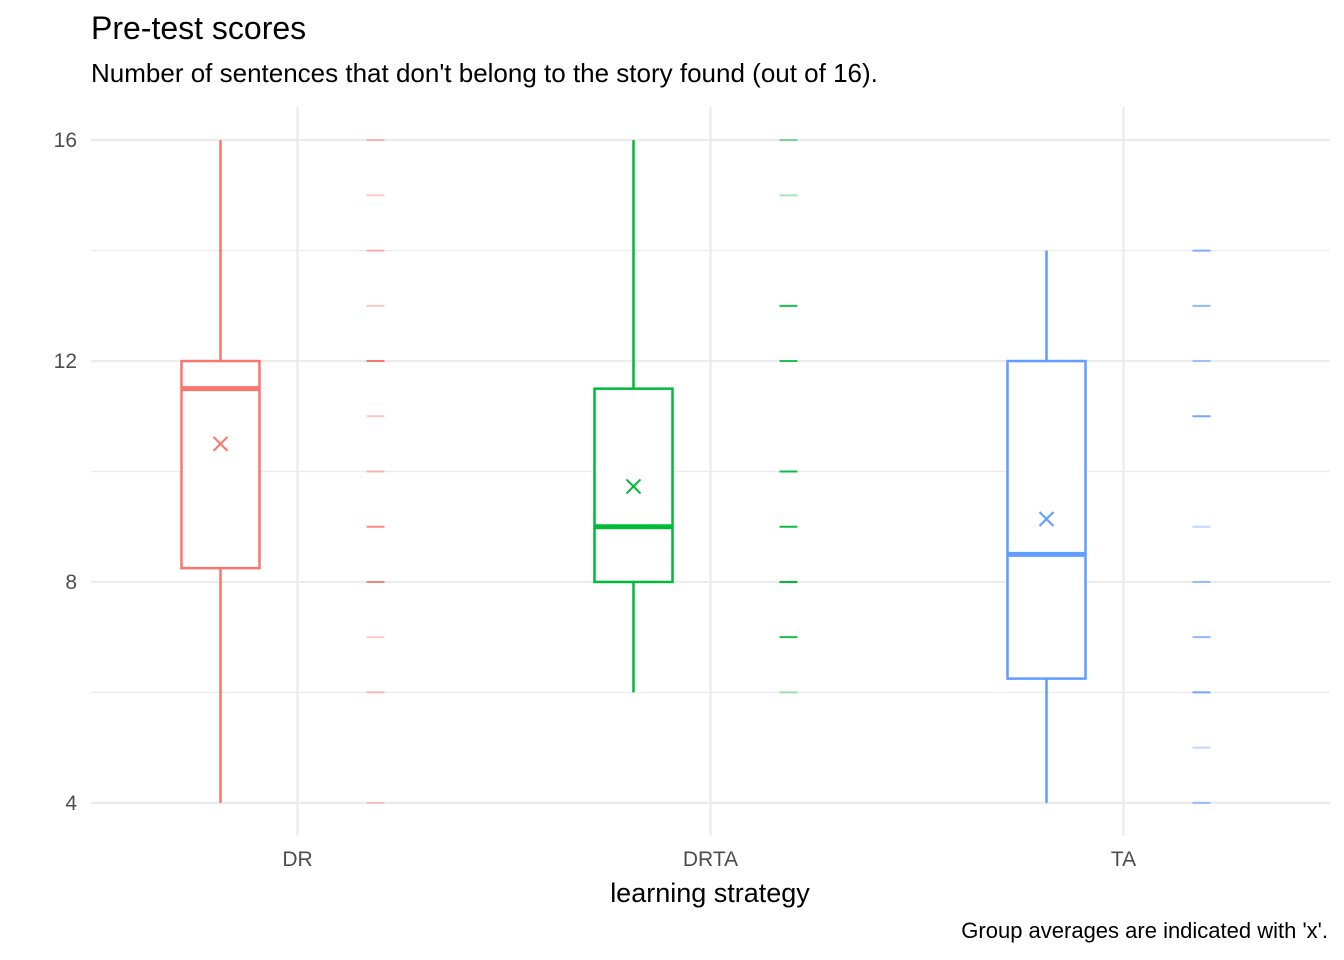 The image size is (1344, 960). Describe the element at coordinates (71, 582) in the screenshot. I see `y-tick-label: 8` at that location.